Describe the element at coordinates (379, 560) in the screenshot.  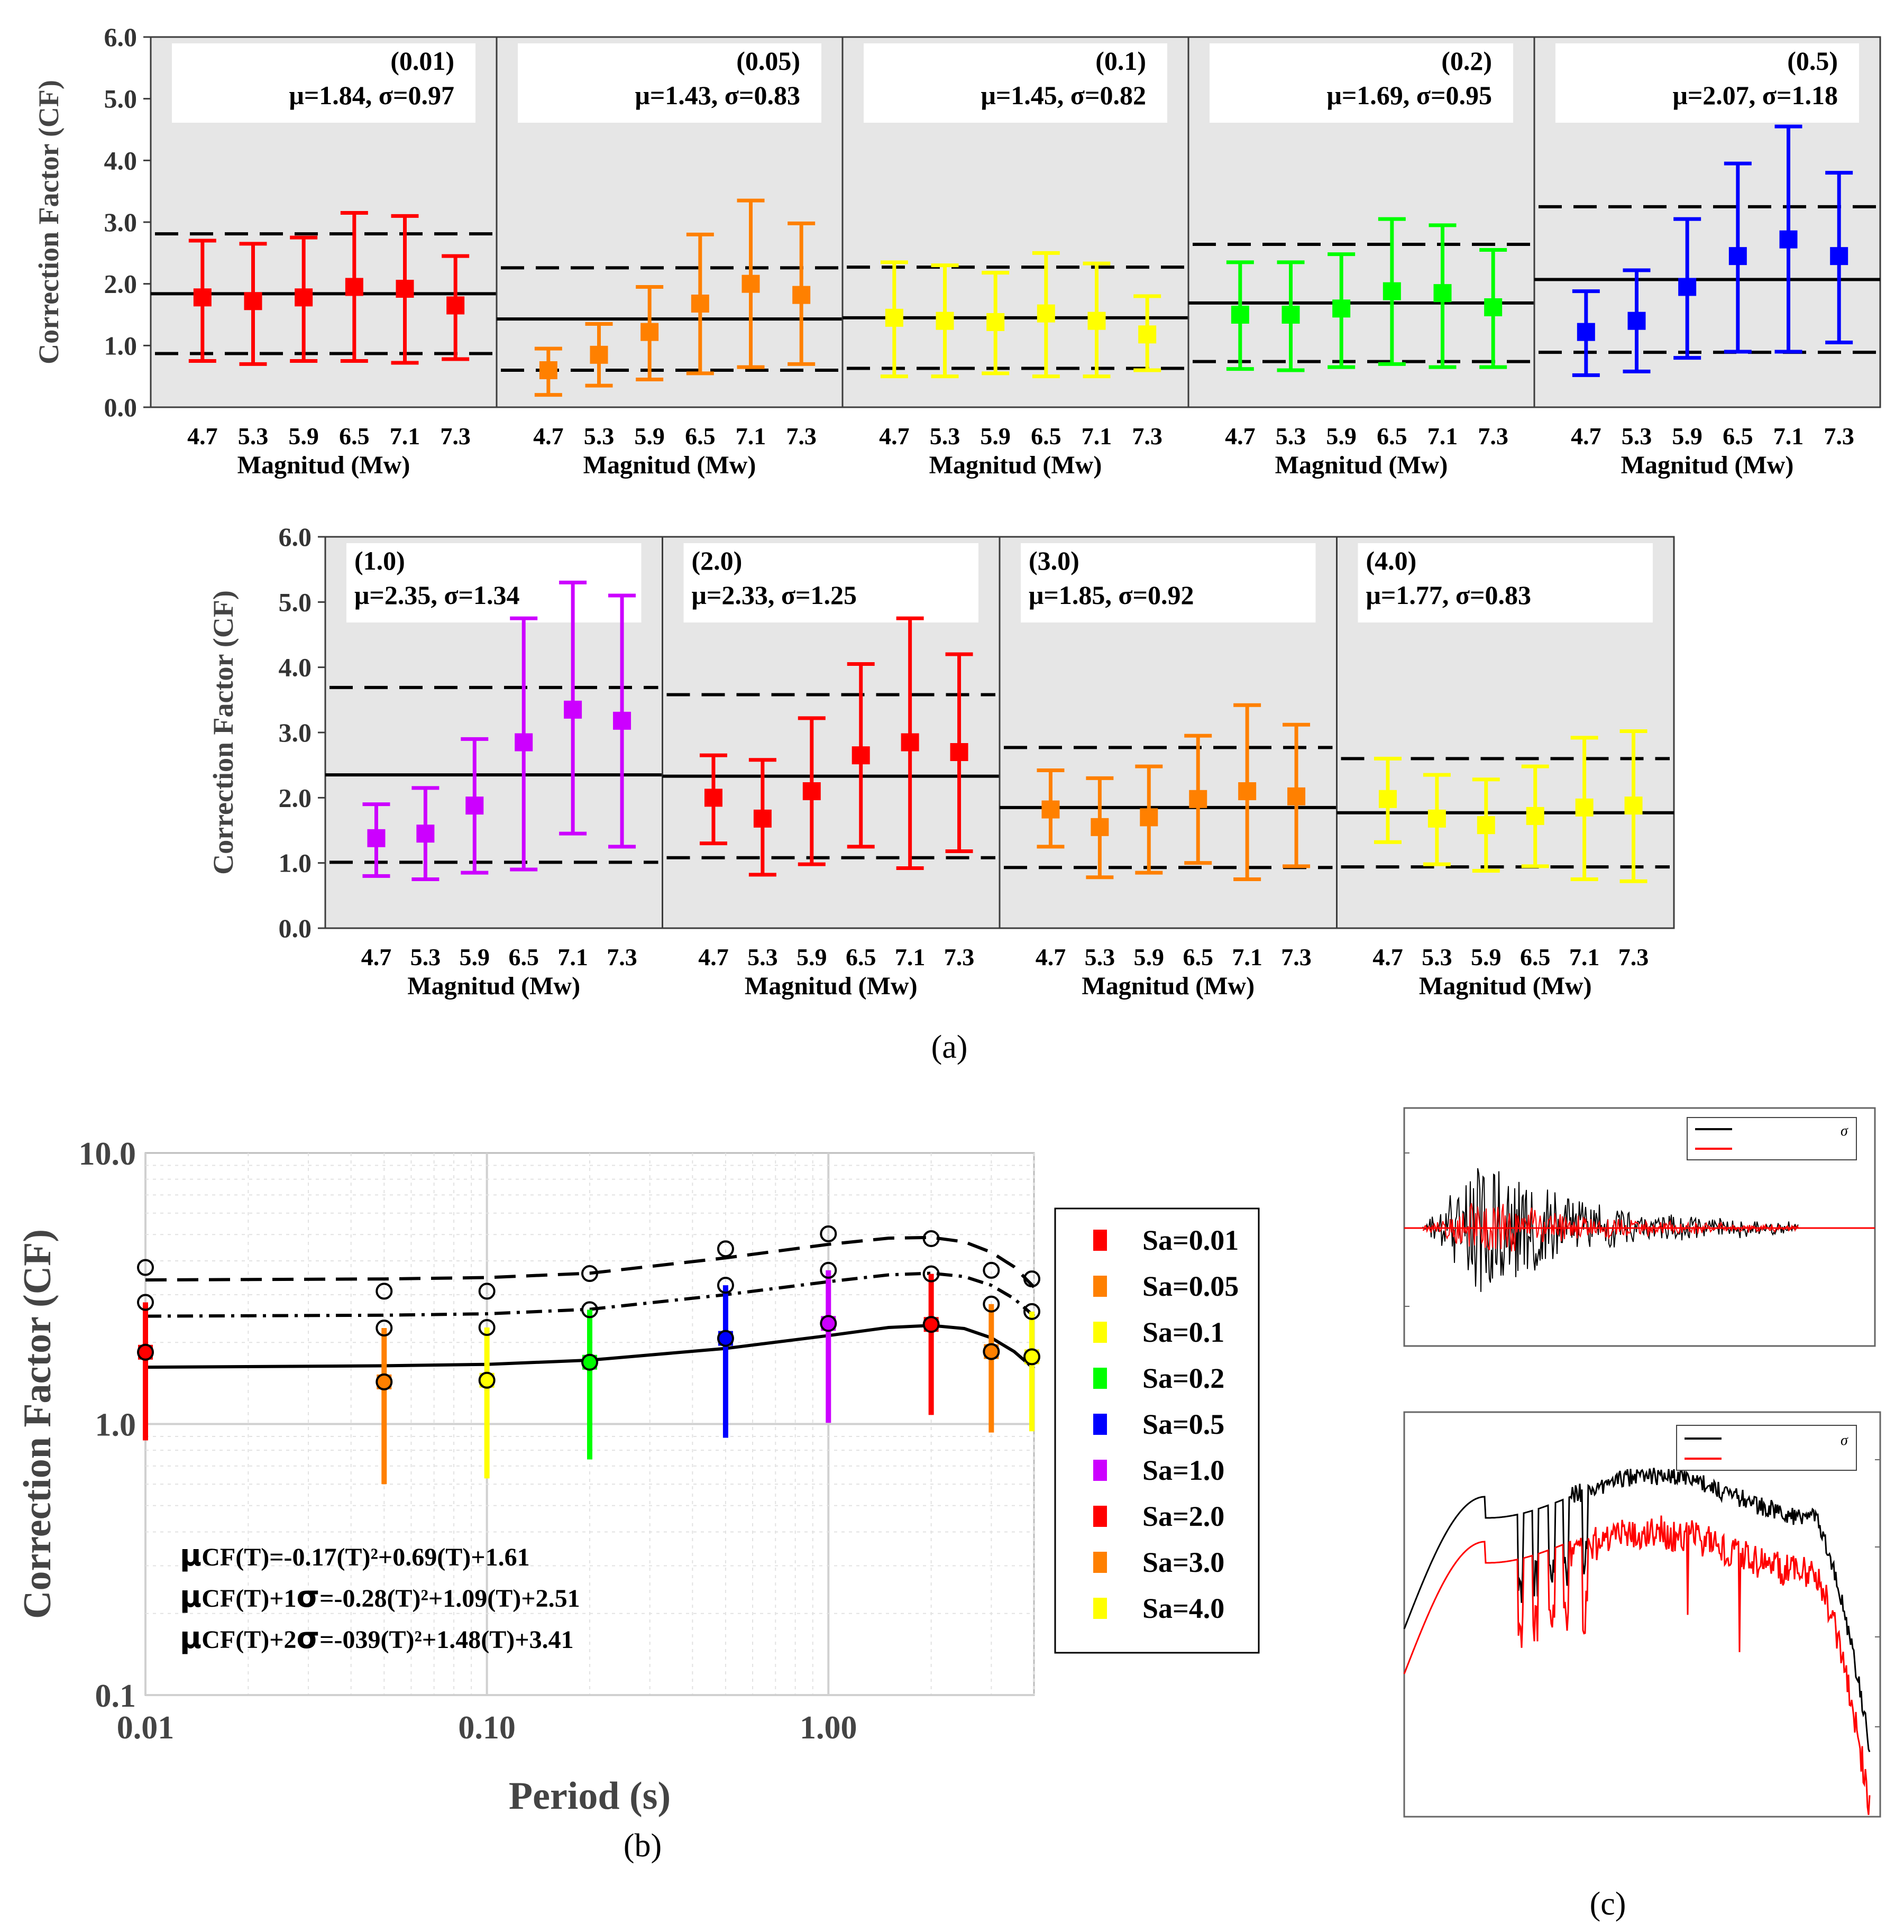
I see `period-label: (1.0)` at that location.